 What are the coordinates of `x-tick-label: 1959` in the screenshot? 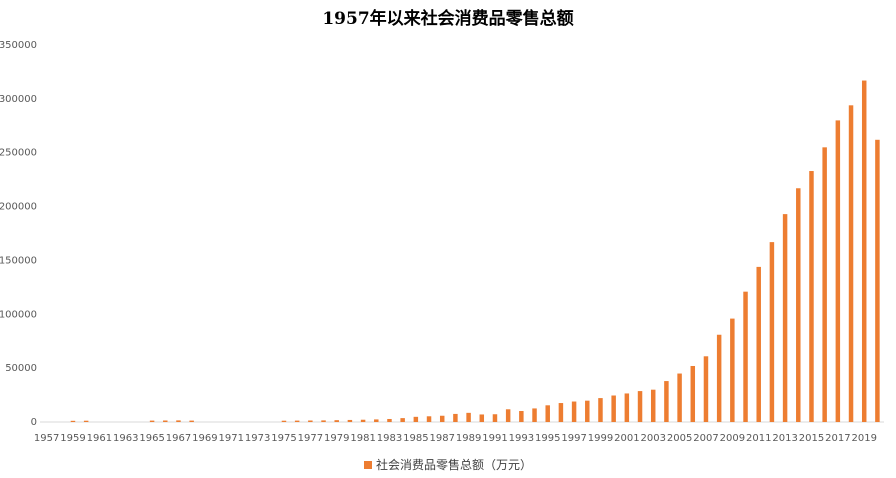 It's located at (72, 438).